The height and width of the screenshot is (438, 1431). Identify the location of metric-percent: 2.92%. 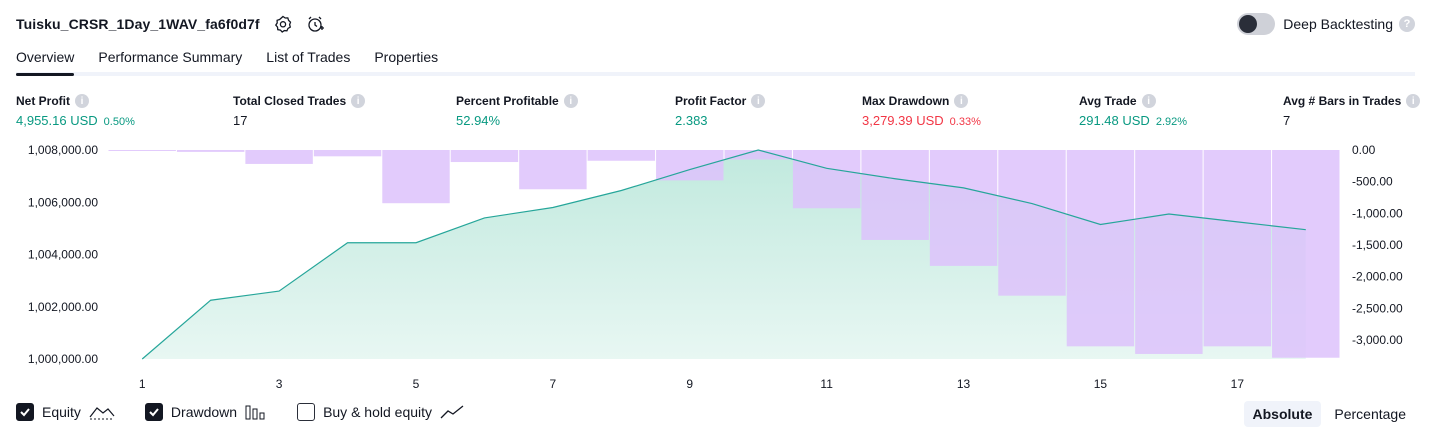
(1171, 122).